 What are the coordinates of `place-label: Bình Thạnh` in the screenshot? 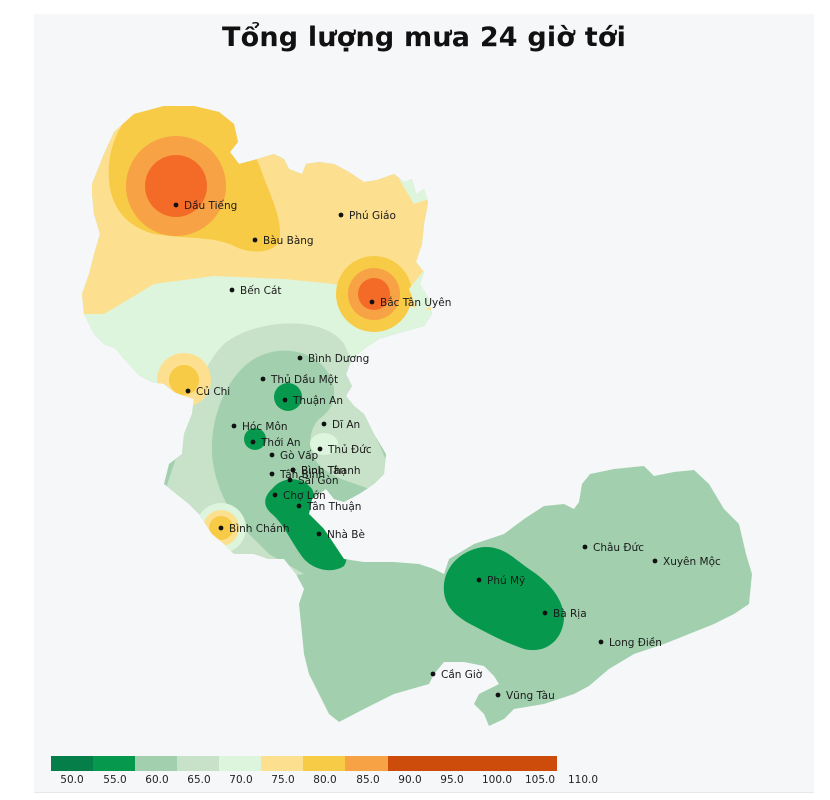 It's located at (331, 471).